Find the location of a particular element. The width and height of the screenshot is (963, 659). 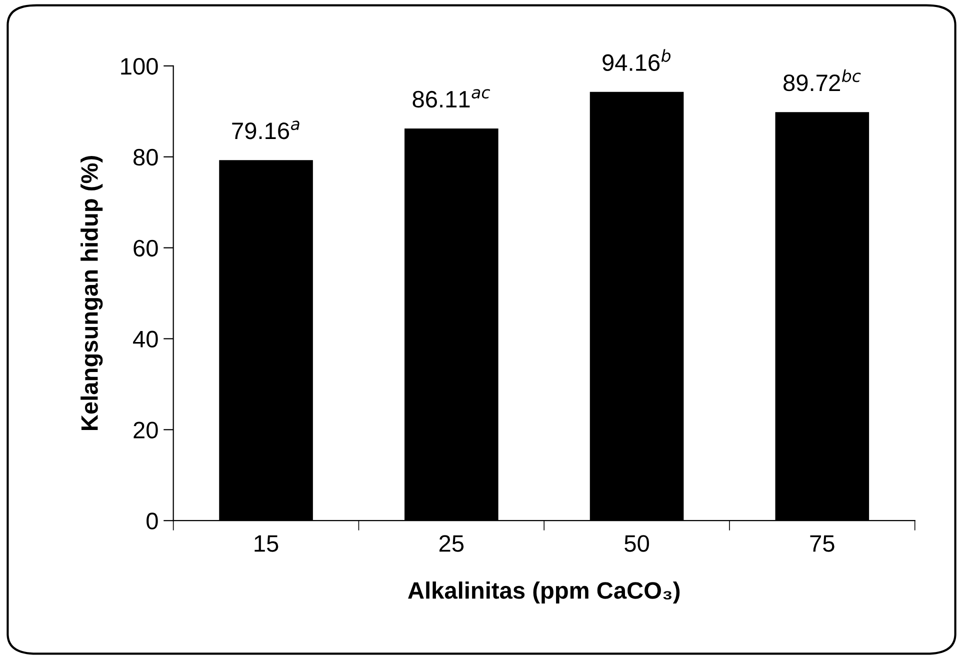

y-tick-label: 100 is located at coordinates (139, 66).